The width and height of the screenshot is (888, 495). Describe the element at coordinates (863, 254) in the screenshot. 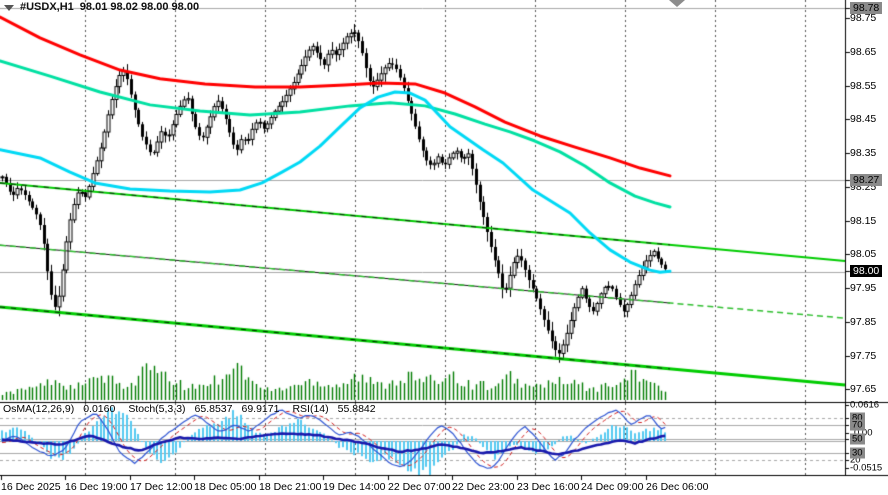

I see `price-axis-label: 98.05` at that location.